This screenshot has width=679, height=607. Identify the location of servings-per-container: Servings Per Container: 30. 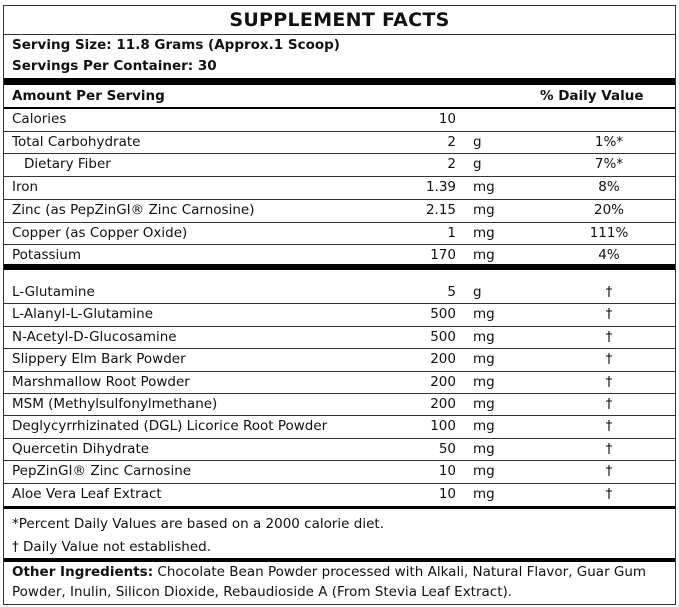
(114, 66).